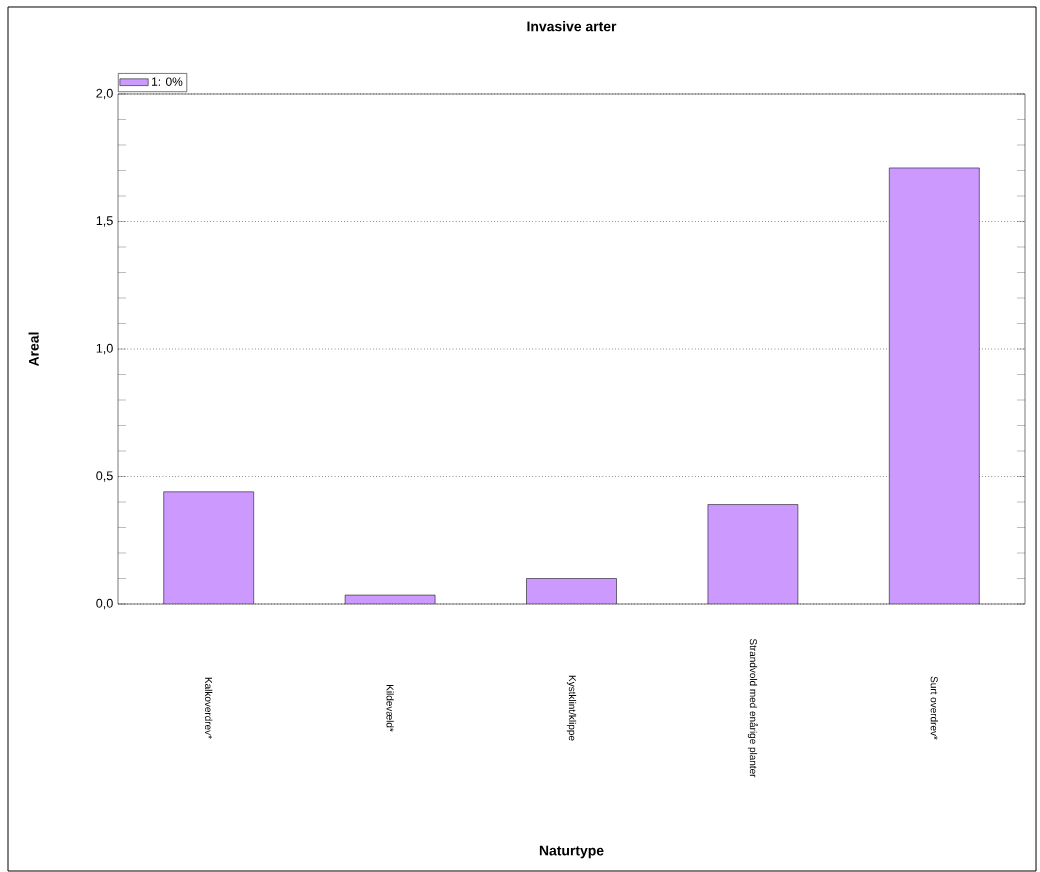 This screenshot has width=1040, height=872. Describe the element at coordinates (571, 852) in the screenshot. I see `x-axis-title: Naturtype` at that location.